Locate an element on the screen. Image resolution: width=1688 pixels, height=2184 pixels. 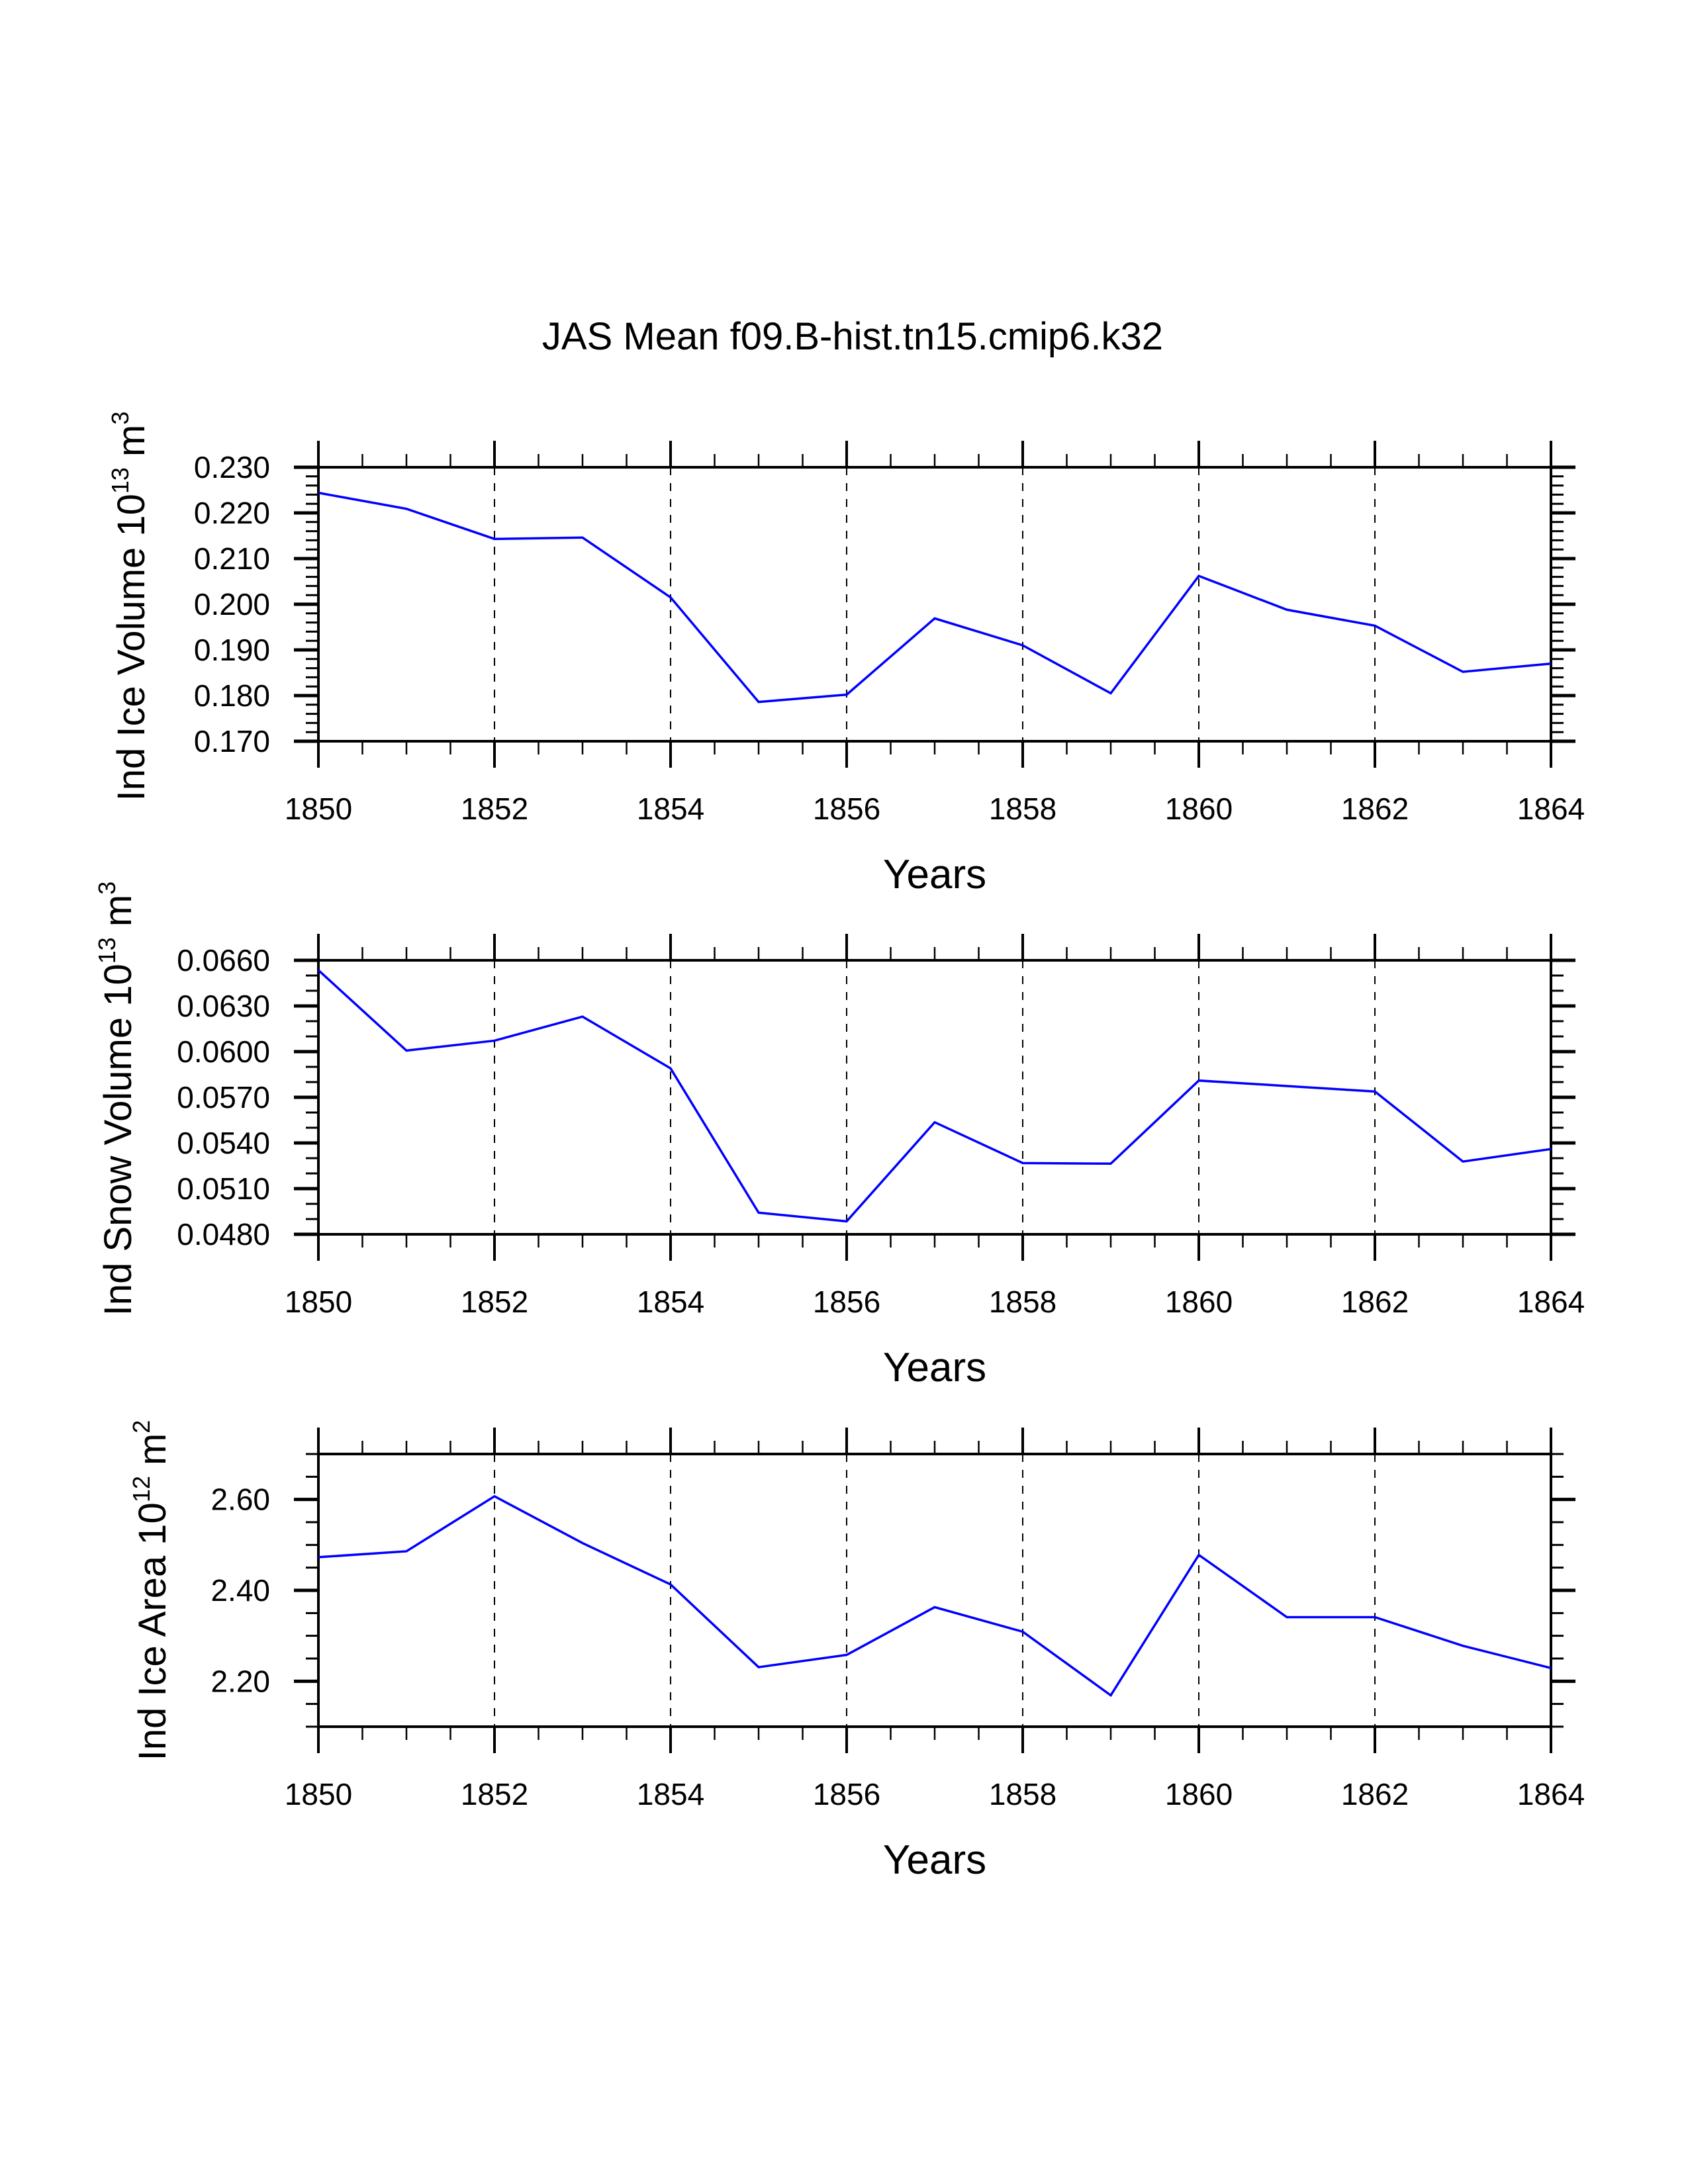
y-tick-label: 2.40 is located at coordinates (240, 1590).